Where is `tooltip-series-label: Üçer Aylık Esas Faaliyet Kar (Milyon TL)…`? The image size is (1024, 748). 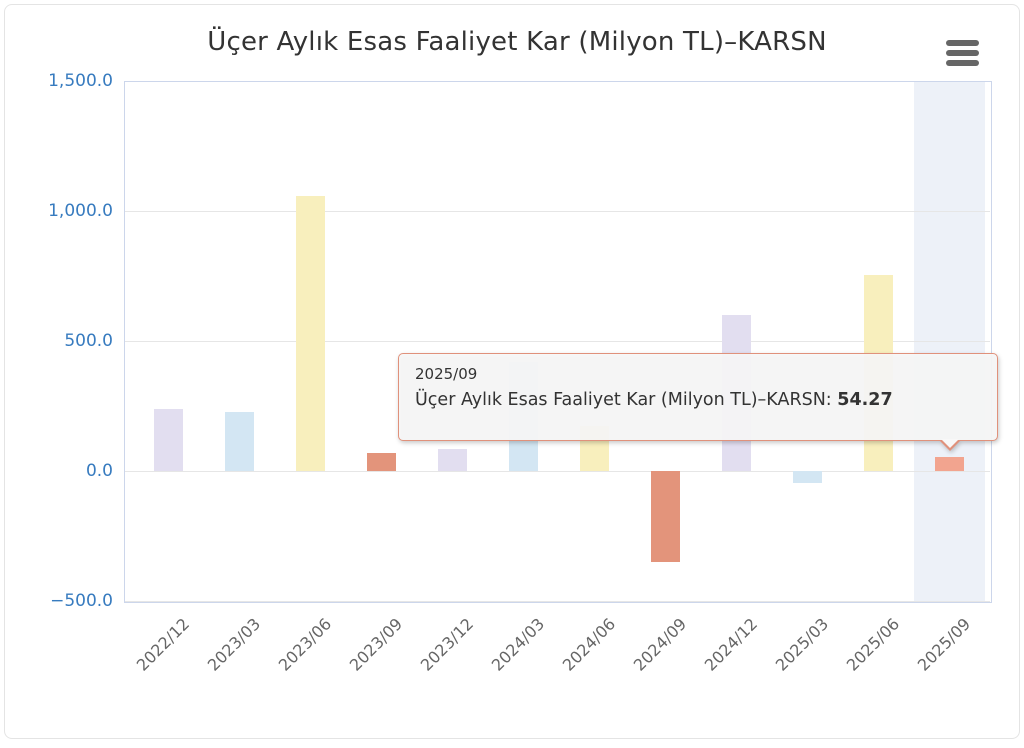
tooltip-series-label: Üçer Aylık Esas Faaliyet Kar (Milyon TL)… is located at coordinates (626, 400).